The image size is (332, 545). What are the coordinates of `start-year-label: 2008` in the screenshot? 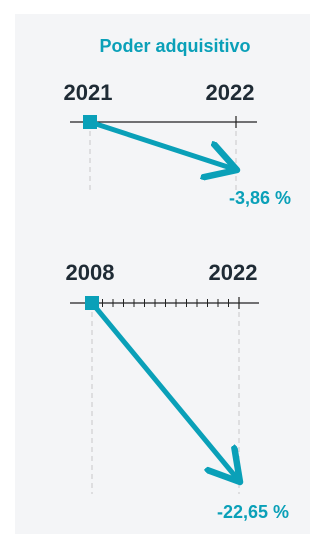 It's located at (90, 272).